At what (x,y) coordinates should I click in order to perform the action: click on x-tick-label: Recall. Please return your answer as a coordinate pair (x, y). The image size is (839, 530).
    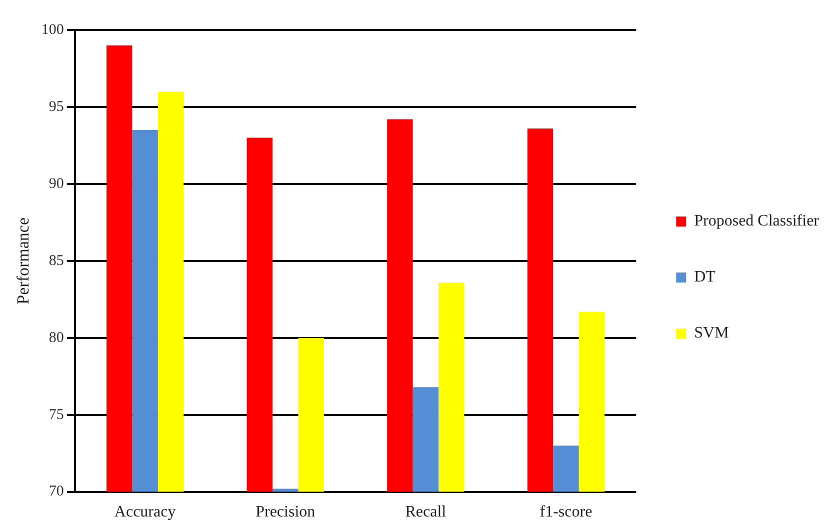
    Looking at the image, I should click on (426, 512).